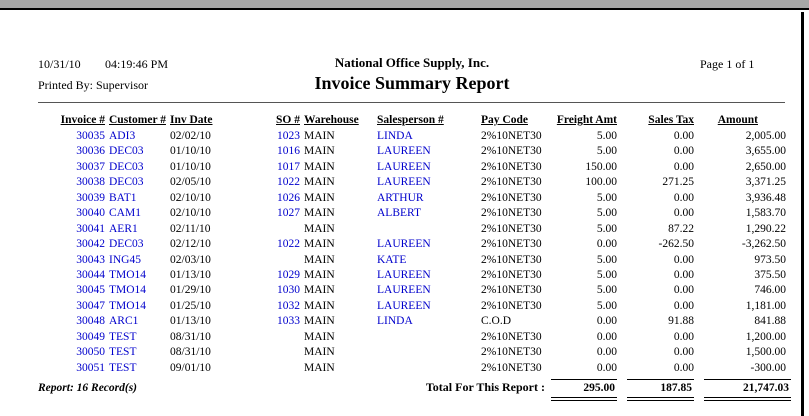  What do you see at coordinates (190, 336) in the screenshot?
I see `inv-date-cell: 08/31/10` at bounding box center [190, 336].